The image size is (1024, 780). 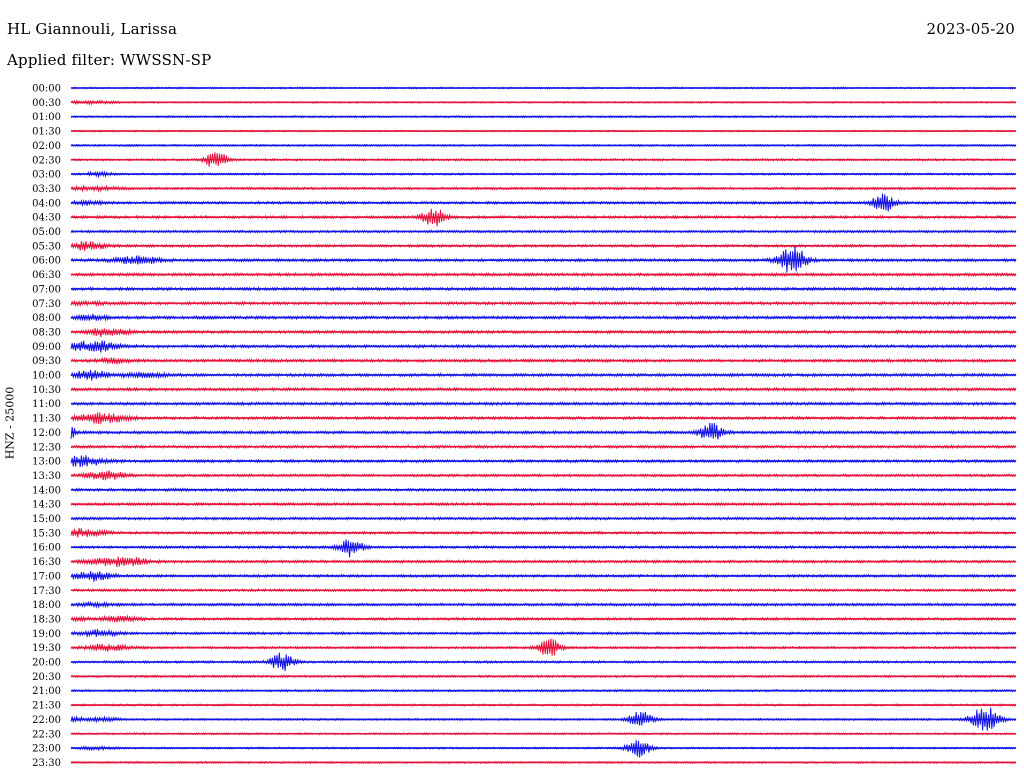 What do you see at coordinates (46, 562) in the screenshot?
I see `row-time-label: 16:30` at bounding box center [46, 562].